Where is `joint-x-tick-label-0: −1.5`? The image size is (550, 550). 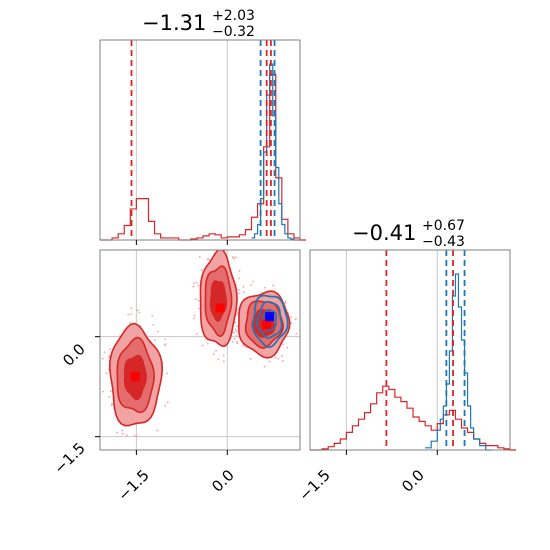 joint-x-tick-label-0: −1.5 is located at coordinates (133, 485).